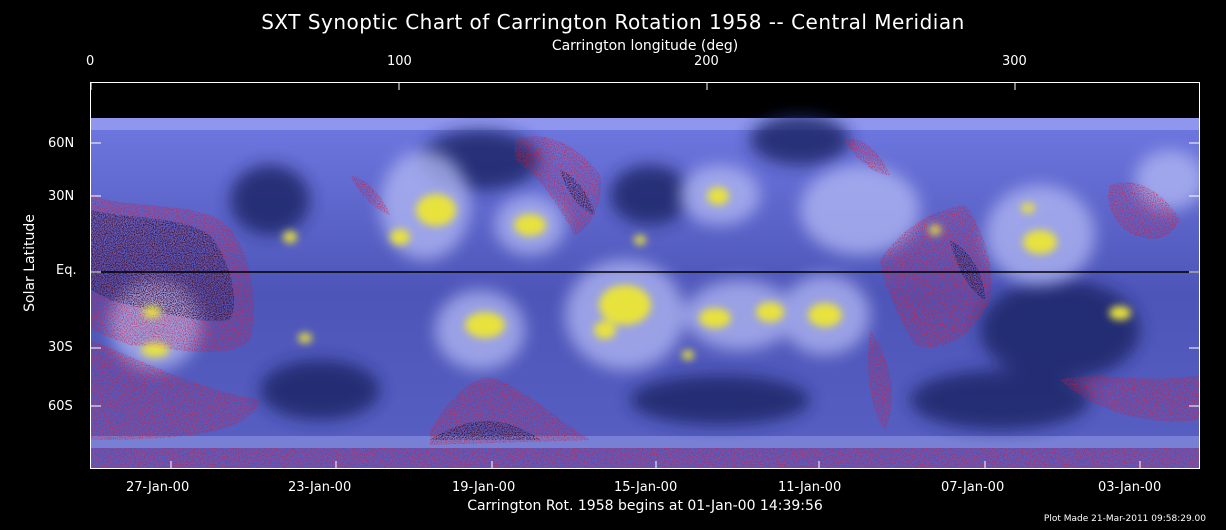  What do you see at coordinates (646, 487) in the screenshot?
I see `date-tick-15jan: 15-Jan-00` at bounding box center [646, 487].